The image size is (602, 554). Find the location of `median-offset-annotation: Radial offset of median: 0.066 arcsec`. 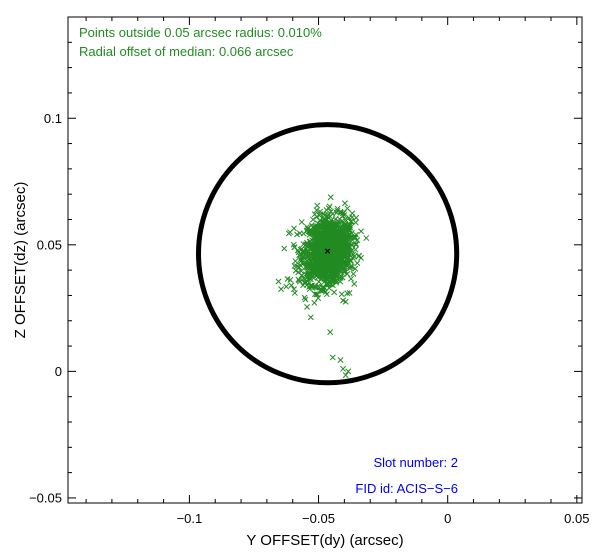

median-offset-annotation: Radial offset of median: 0.066 arcsec is located at coordinates (186, 51).